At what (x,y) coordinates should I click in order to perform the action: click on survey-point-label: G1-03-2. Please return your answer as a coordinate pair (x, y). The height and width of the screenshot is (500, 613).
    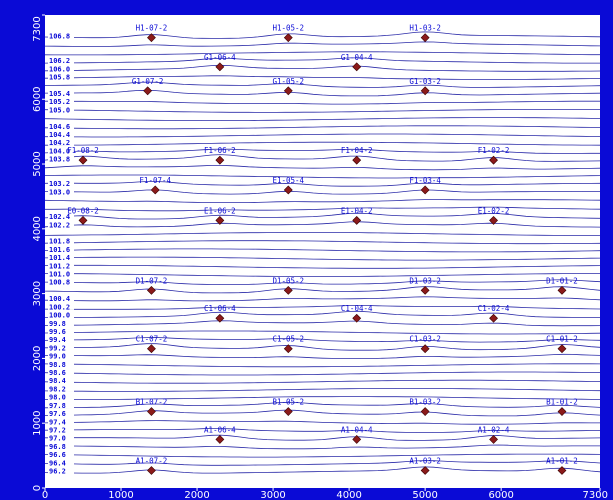
    Looking at the image, I should click on (425, 81).